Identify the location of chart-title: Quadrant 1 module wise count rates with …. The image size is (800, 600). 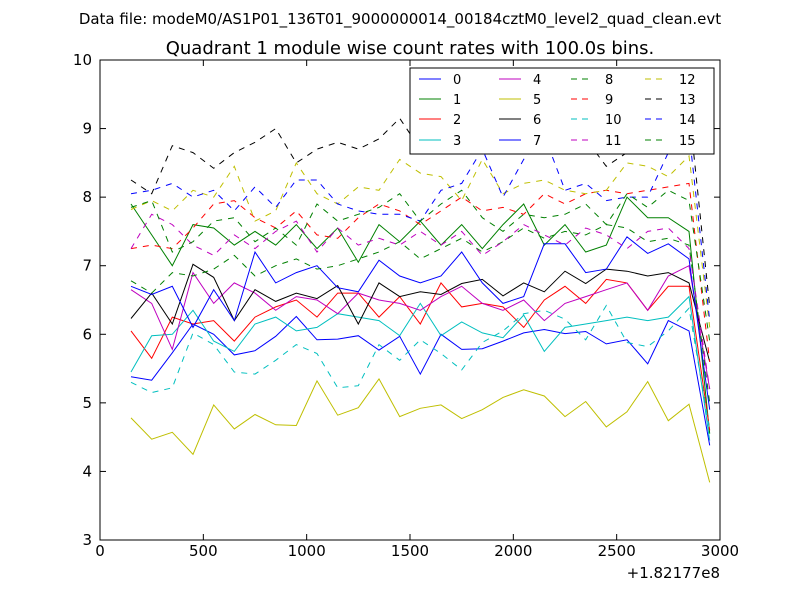
(410, 48).